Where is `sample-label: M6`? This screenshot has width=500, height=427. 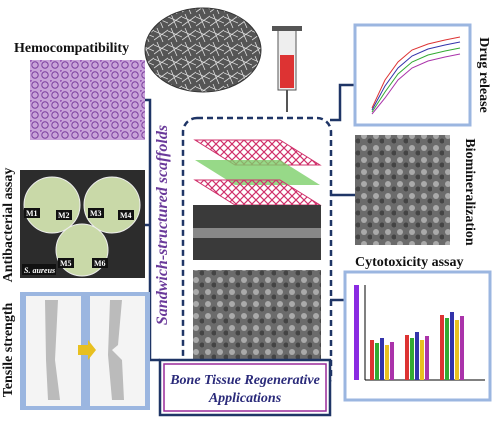
sample-label: M6 is located at coordinates (100, 263).